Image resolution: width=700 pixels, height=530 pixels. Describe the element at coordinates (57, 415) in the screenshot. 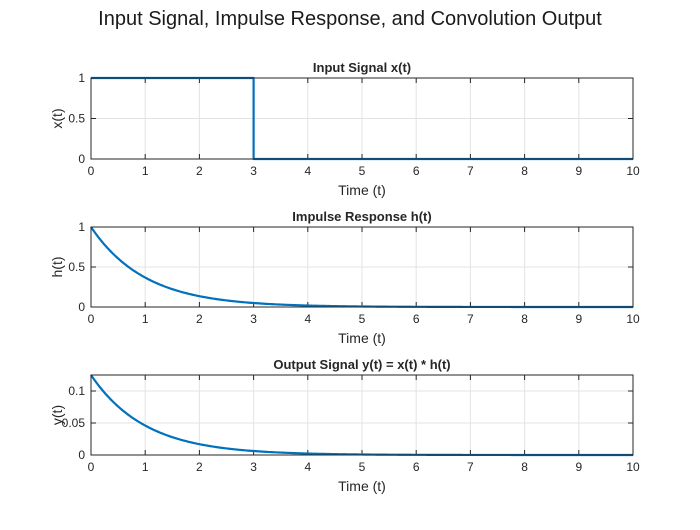

I see `y-axis-label: y(t)` at that location.